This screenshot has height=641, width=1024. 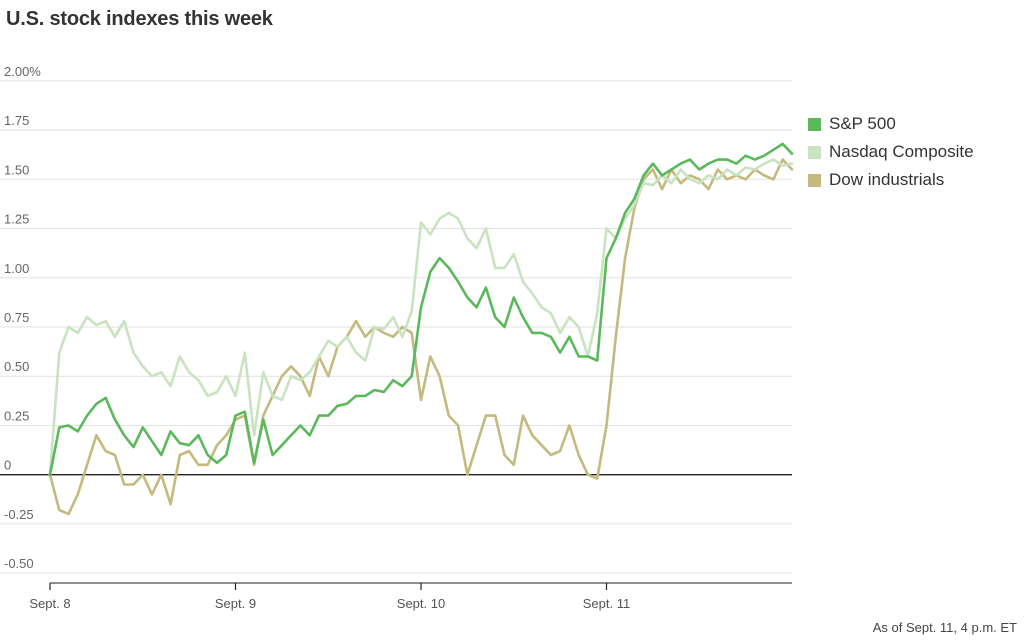 What do you see at coordinates (814, 124) in the screenshot?
I see `legend-swatch-sp500` at bounding box center [814, 124].